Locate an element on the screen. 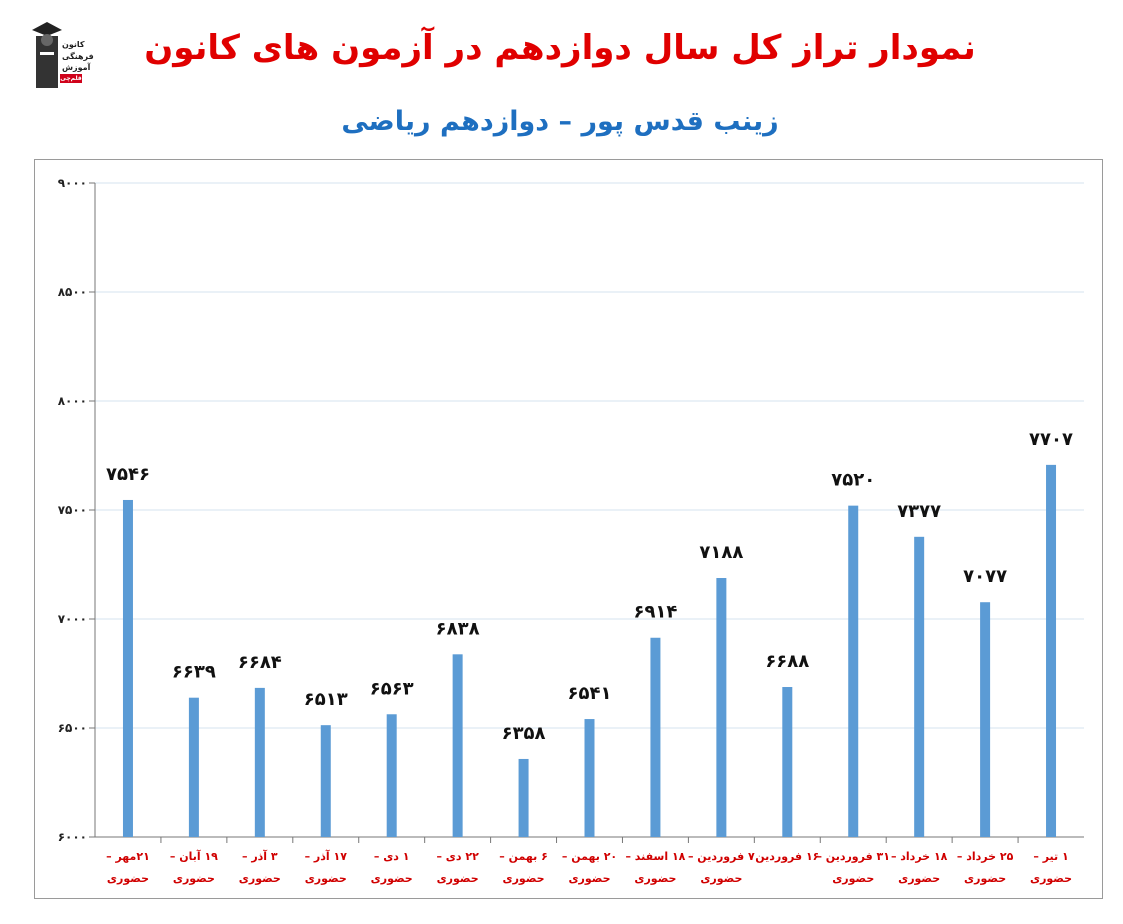 The image size is (1123, 924). x-tick-label: ۲۵ خرداد – is located at coordinates (985, 856).